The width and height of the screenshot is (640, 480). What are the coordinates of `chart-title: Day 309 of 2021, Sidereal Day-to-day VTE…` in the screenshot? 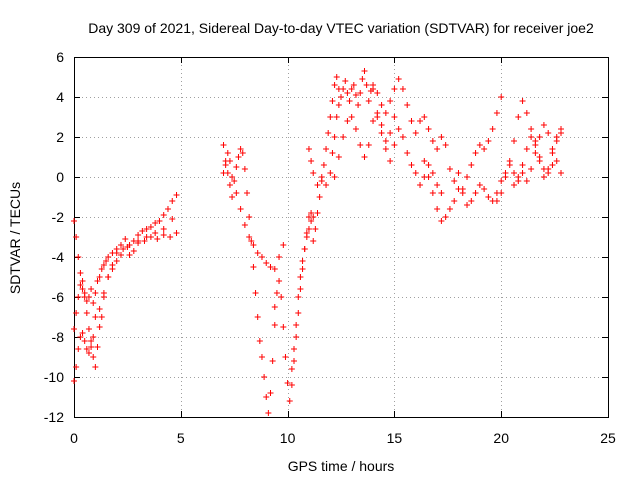 It's located at (341, 28).